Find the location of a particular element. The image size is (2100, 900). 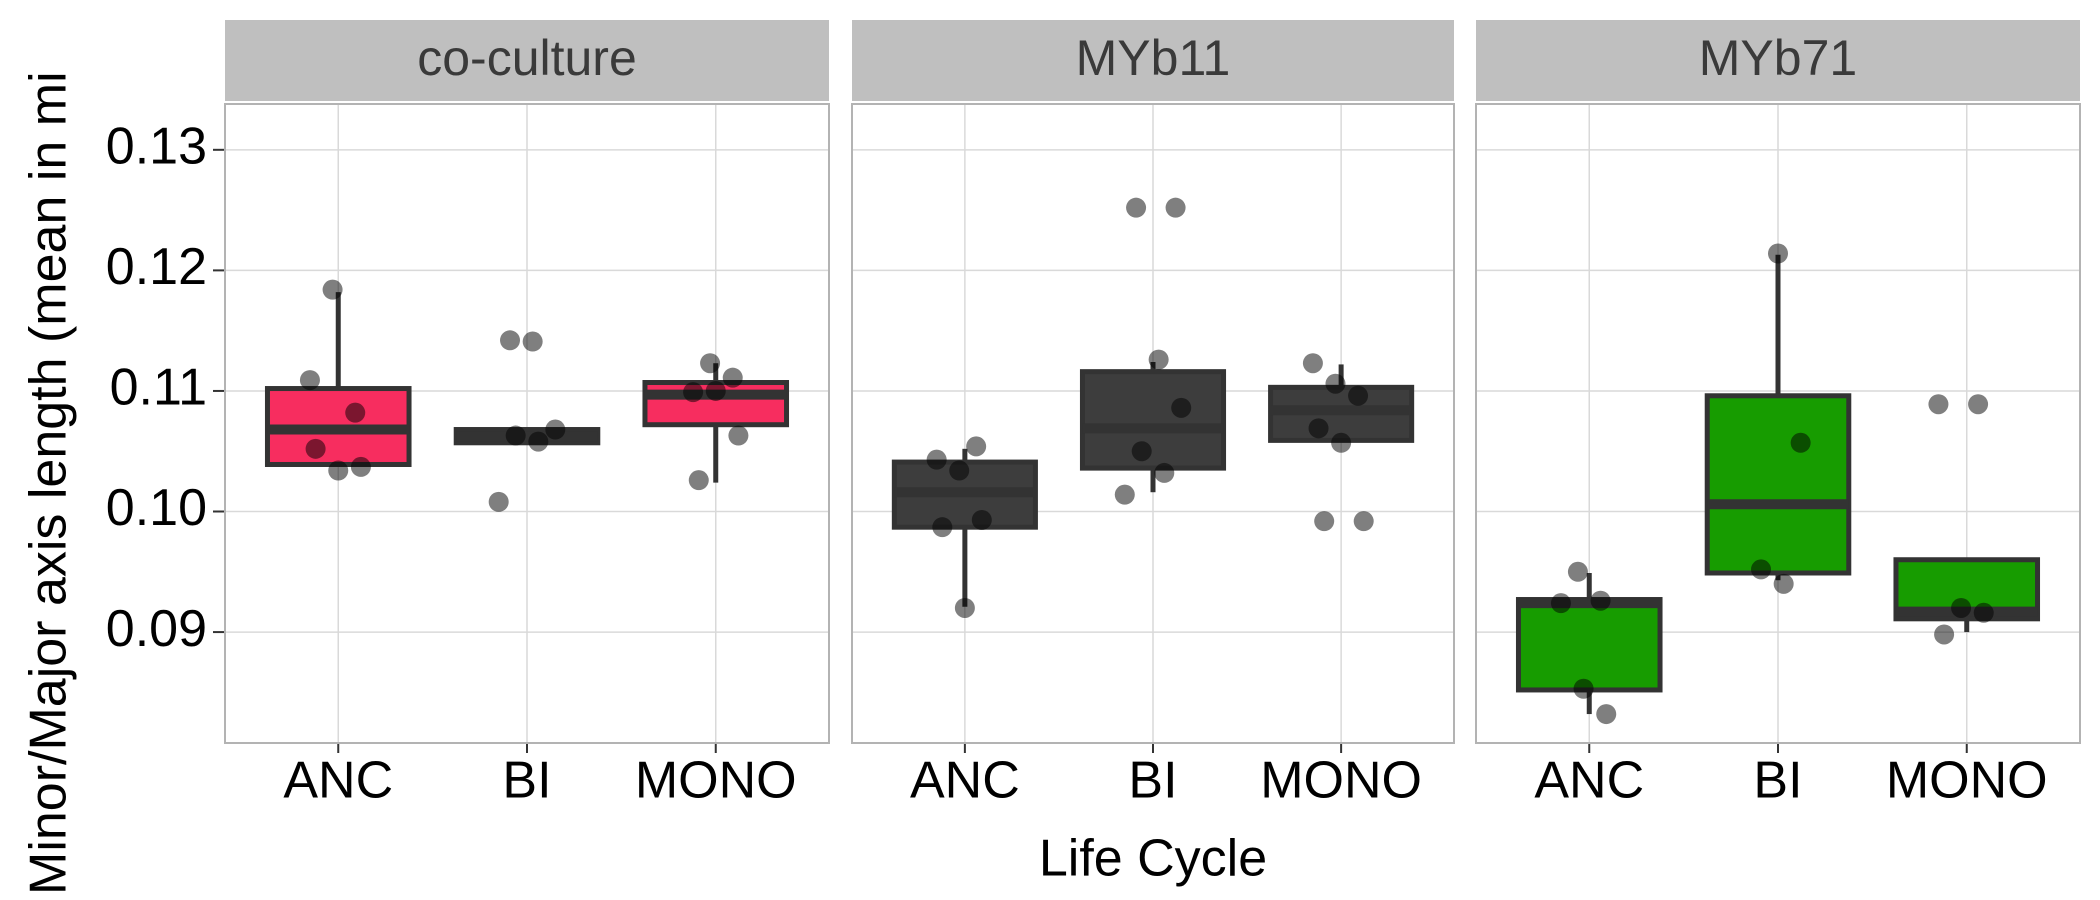

y-tick-label: 0.11 is located at coordinates (158, 388).